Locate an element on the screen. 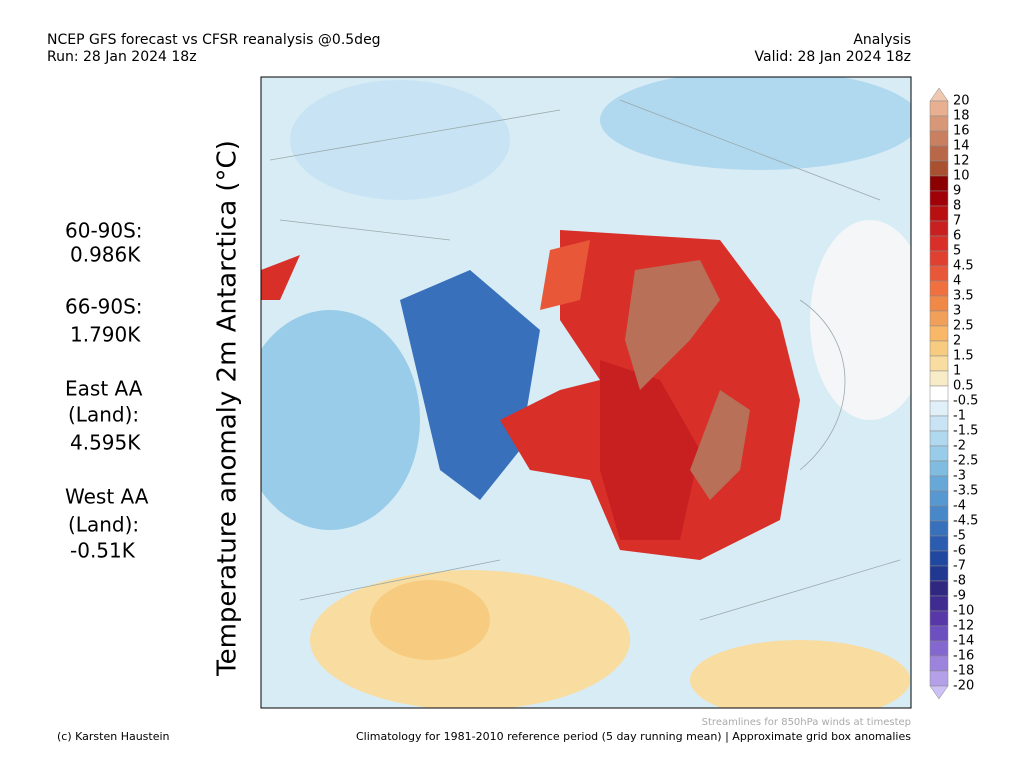 Image resolution: width=1024 pixels, height=768 pixels. stat-line: 66-90S: is located at coordinates (104, 307).